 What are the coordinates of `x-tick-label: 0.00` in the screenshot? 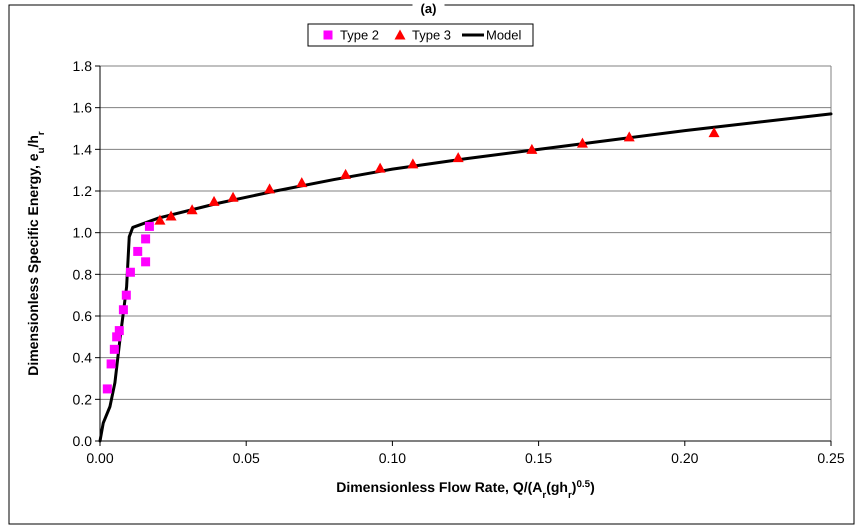 It's located at (100, 458).